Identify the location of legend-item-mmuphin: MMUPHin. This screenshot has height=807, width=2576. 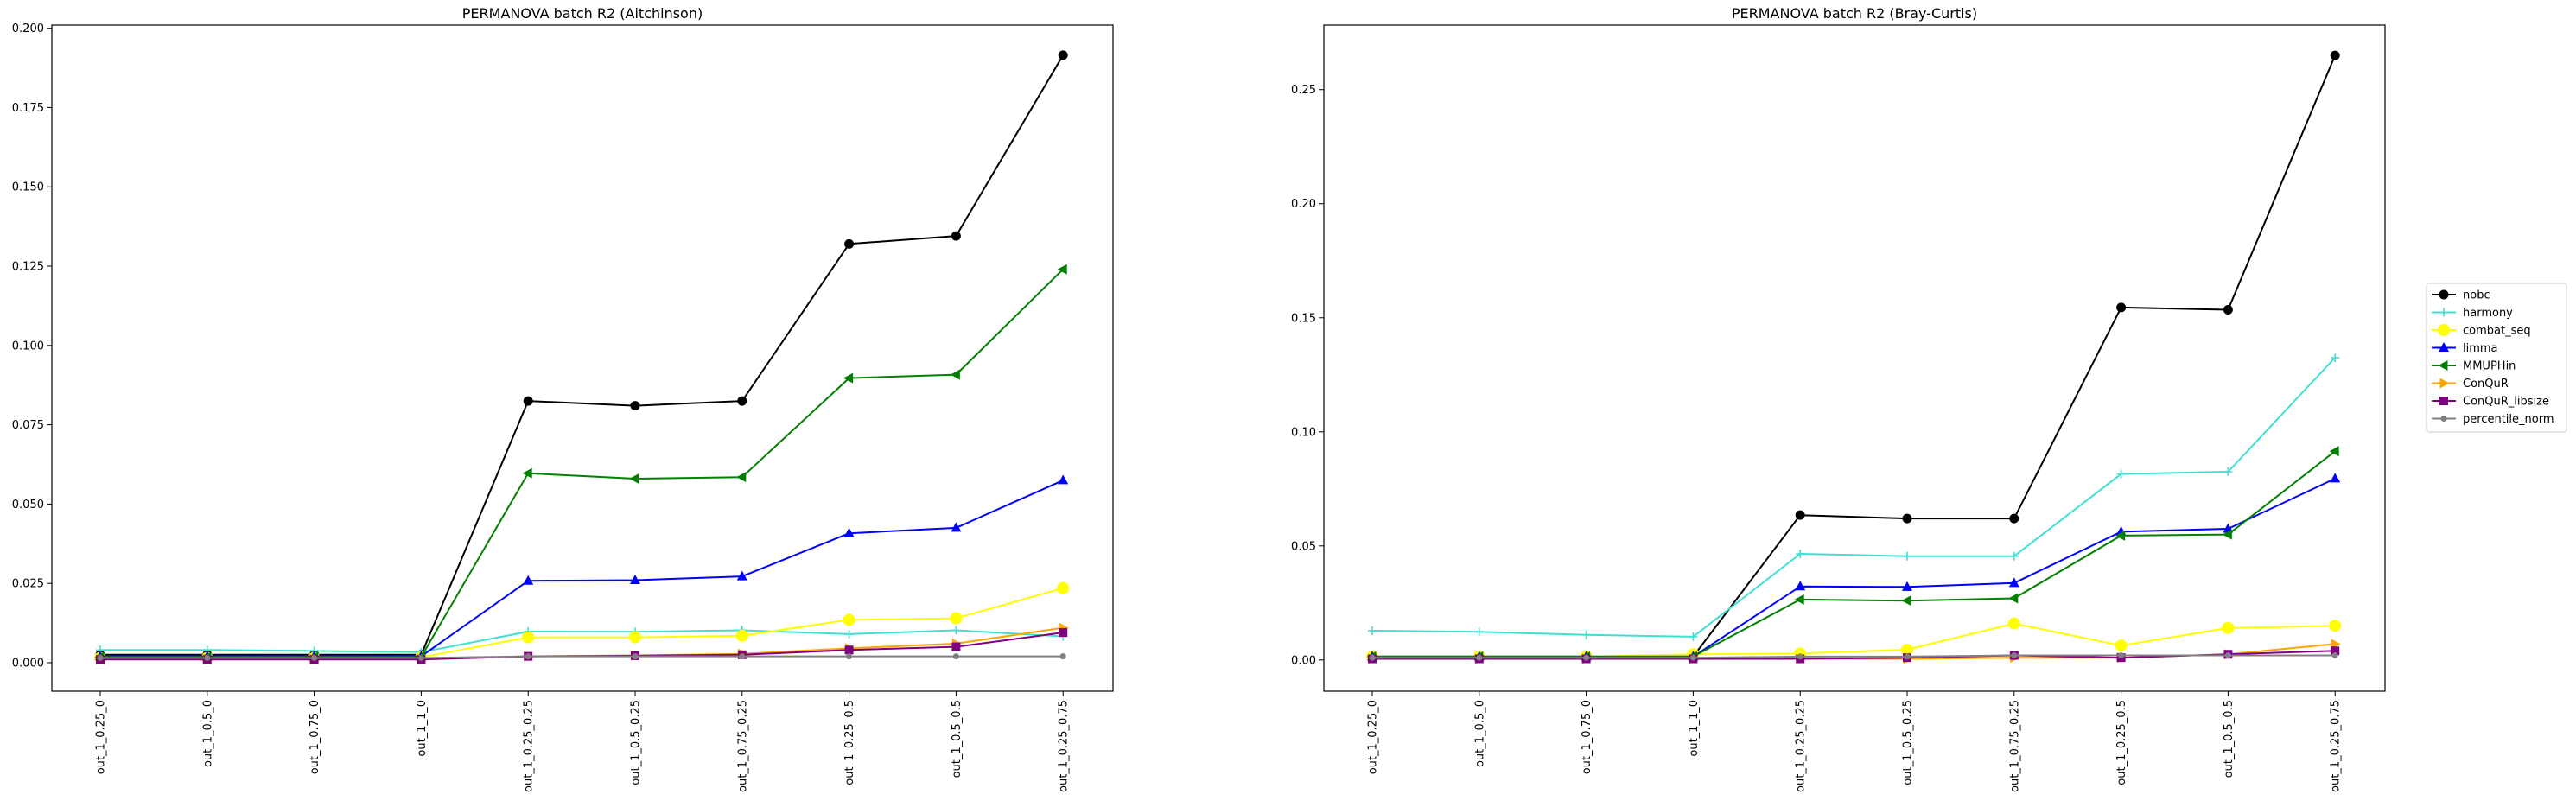
(2474, 366).